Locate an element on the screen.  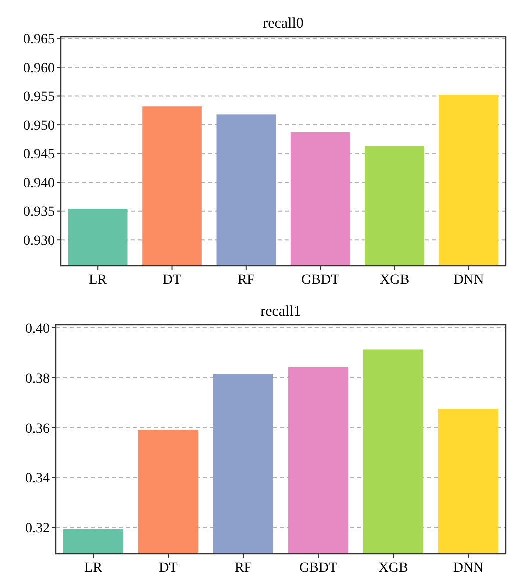
y-tick-label: 0.34 is located at coordinates (38, 479).